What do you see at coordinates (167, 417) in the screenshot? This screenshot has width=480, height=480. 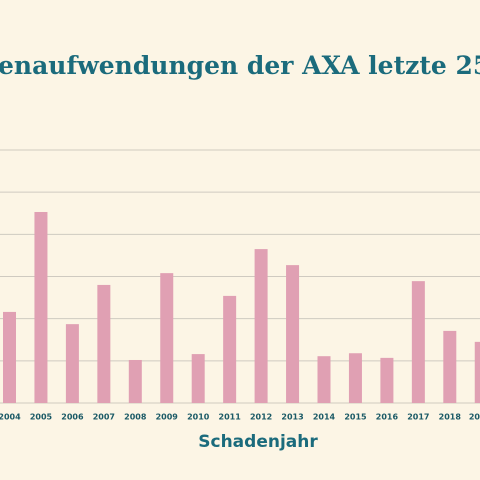 I see `x-tick-label: 2009` at bounding box center [167, 417].